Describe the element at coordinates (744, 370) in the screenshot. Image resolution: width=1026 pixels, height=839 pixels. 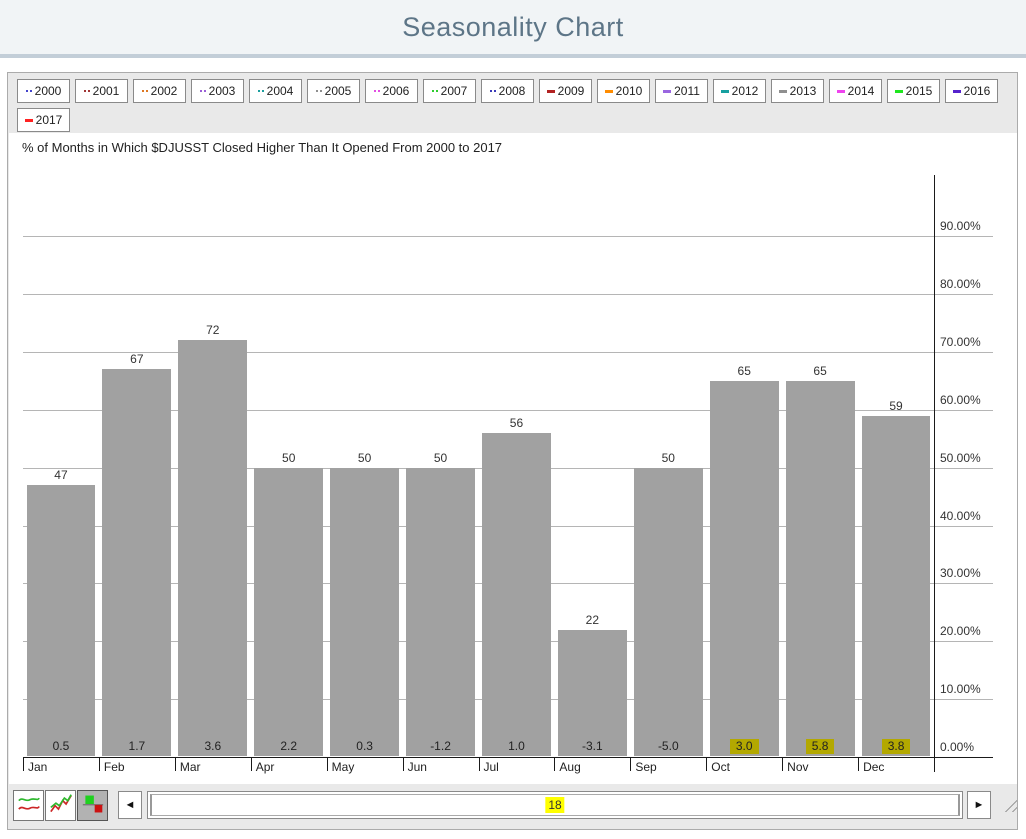
I see `bar-value-Oct: 65` at that location.